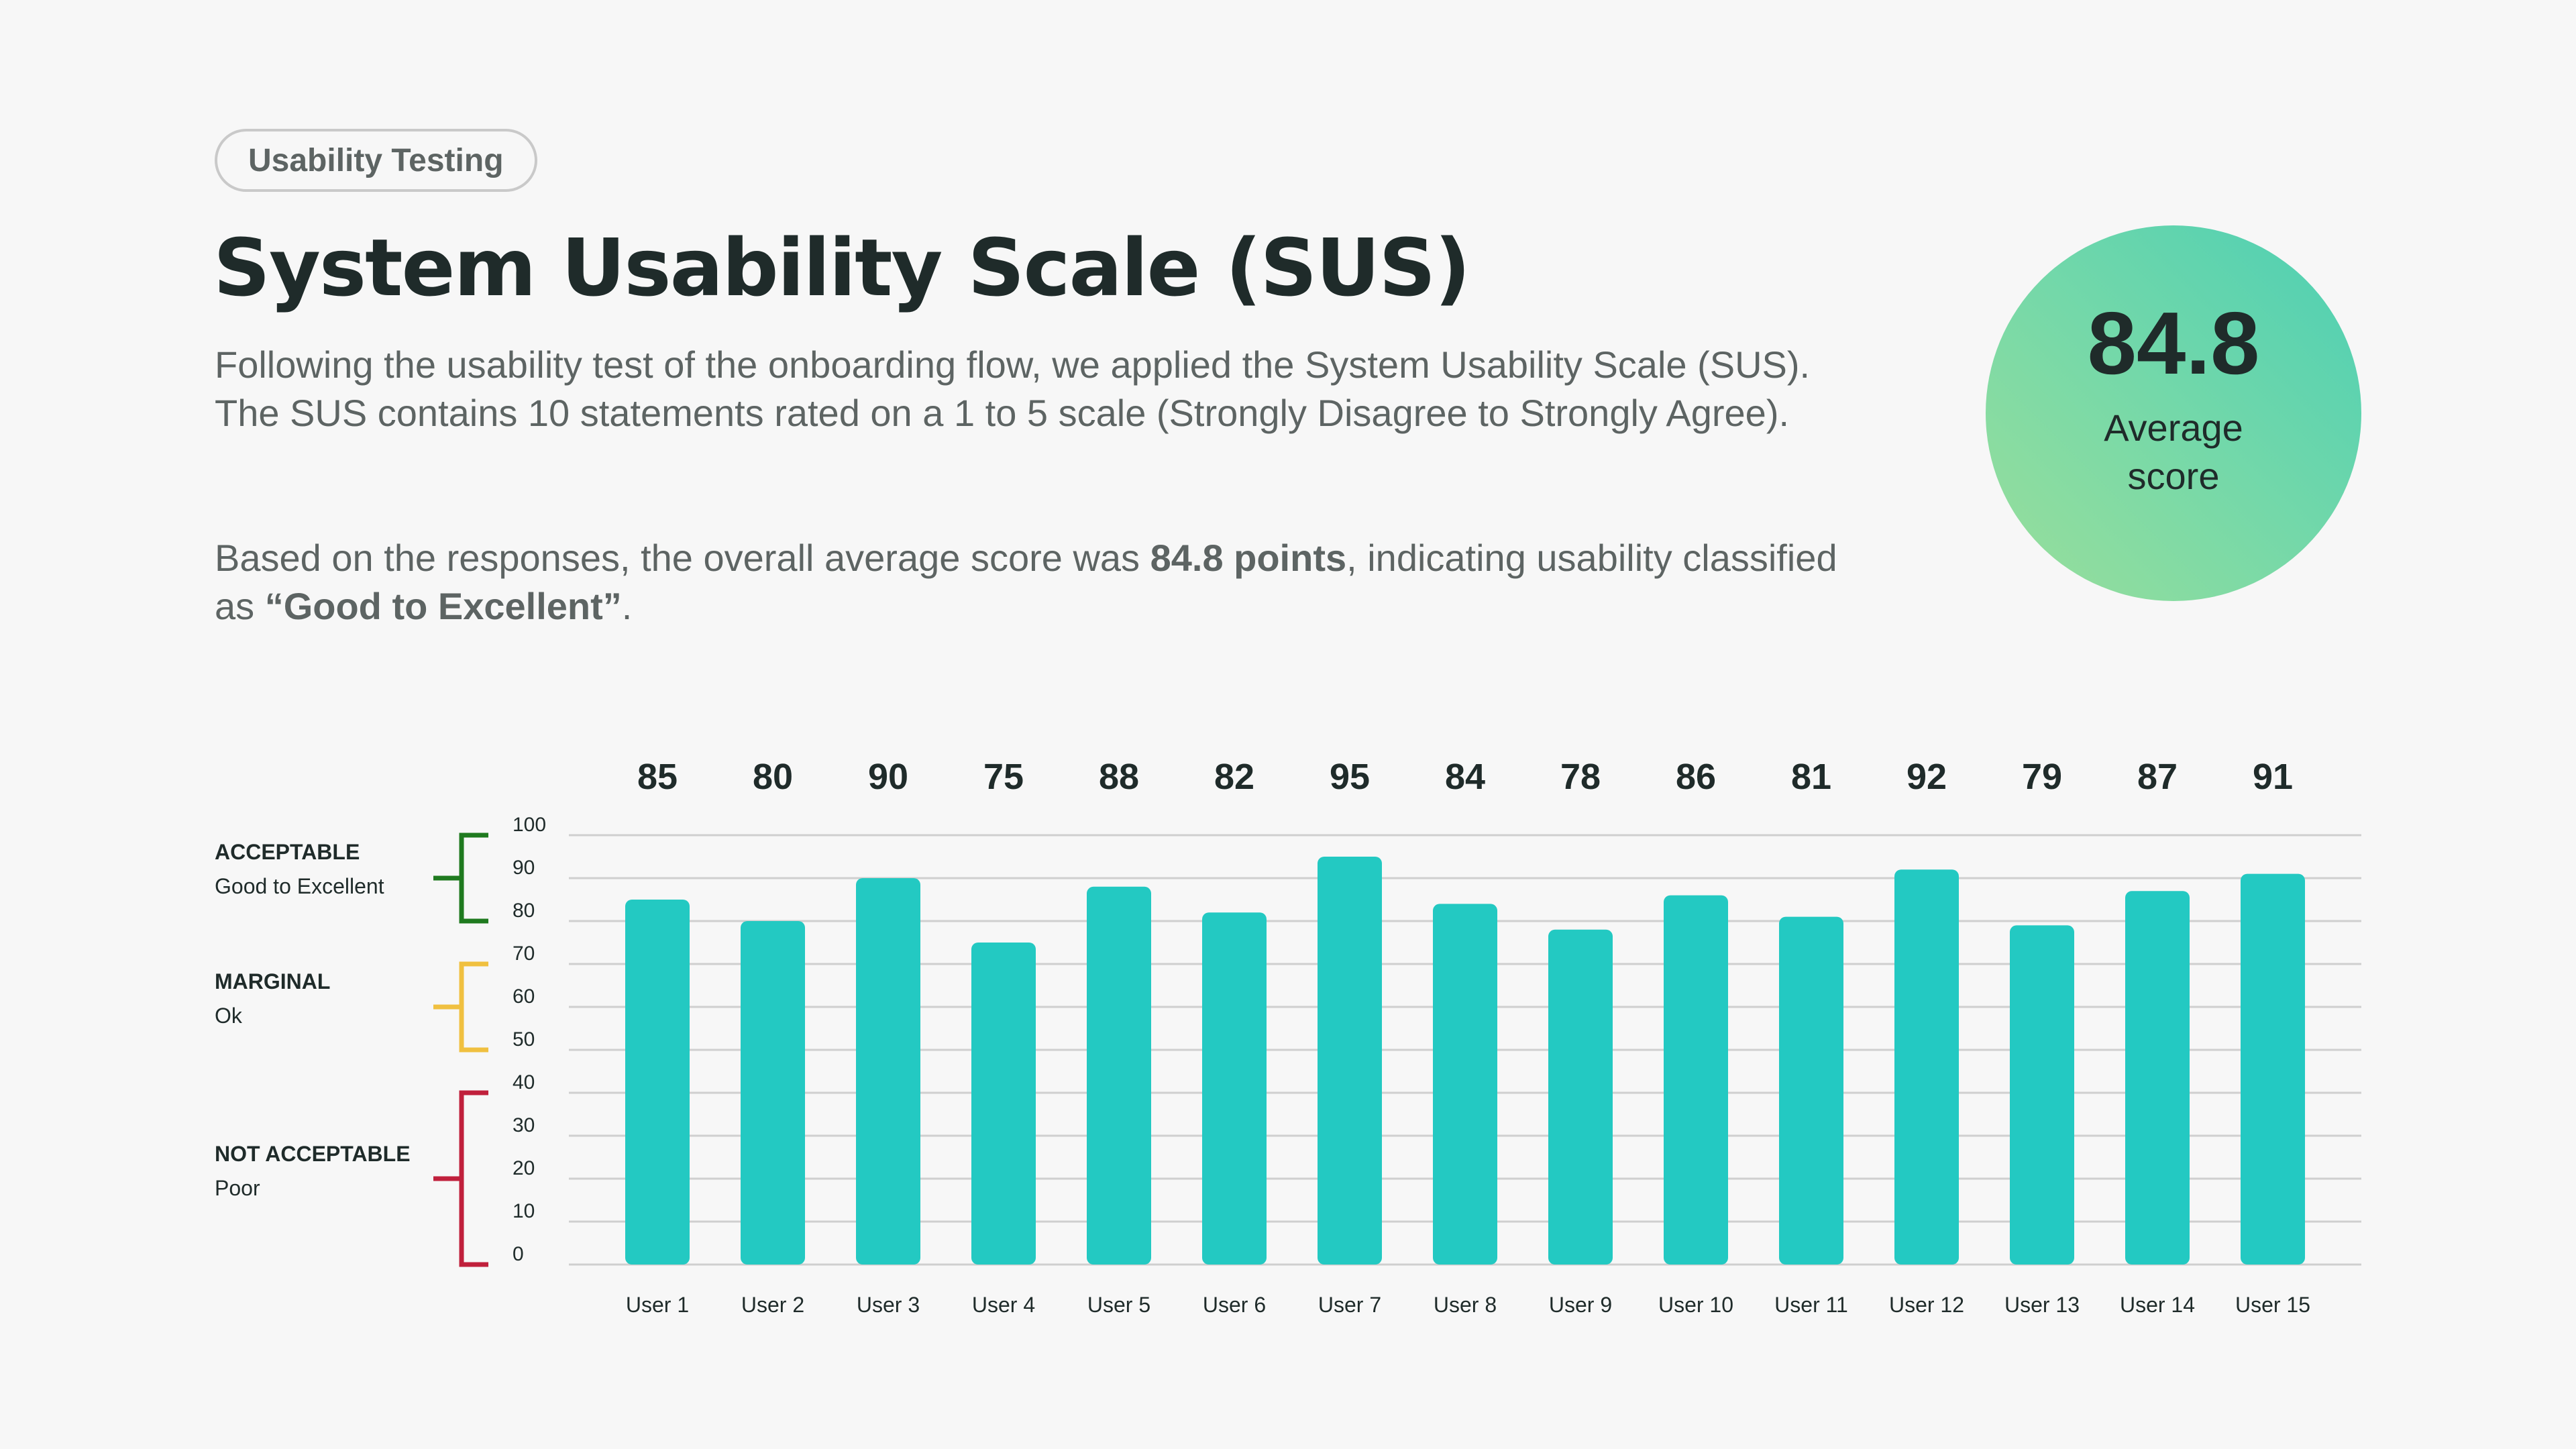 This screenshot has height=1449, width=2576. I want to click on bar-value-label: 79, so click(2042, 777).